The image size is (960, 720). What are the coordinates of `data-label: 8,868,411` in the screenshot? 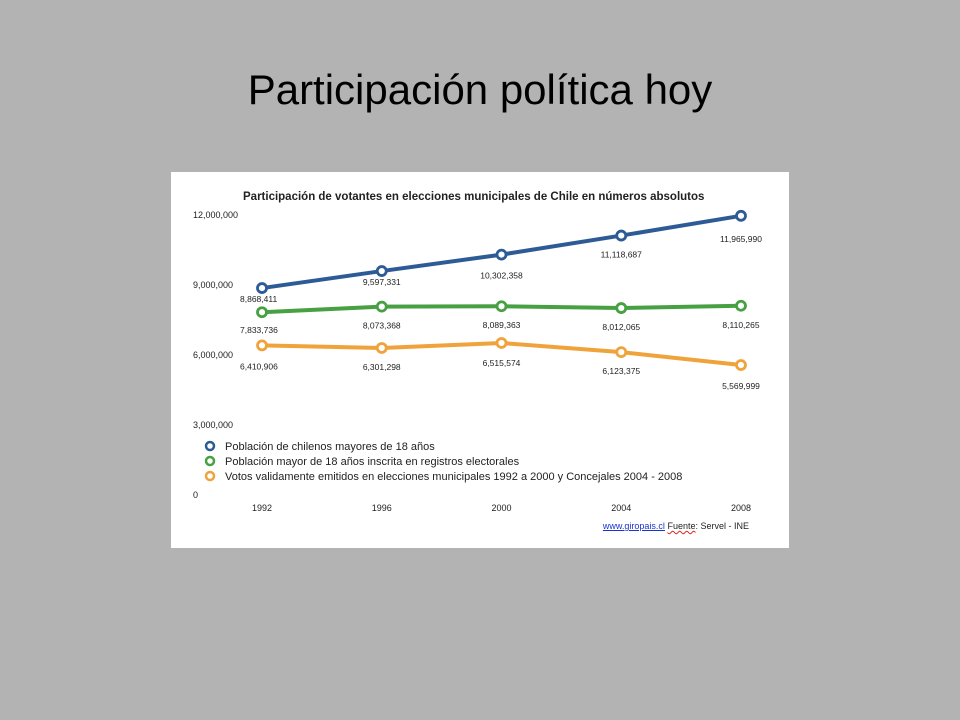 It's located at (258, 299).